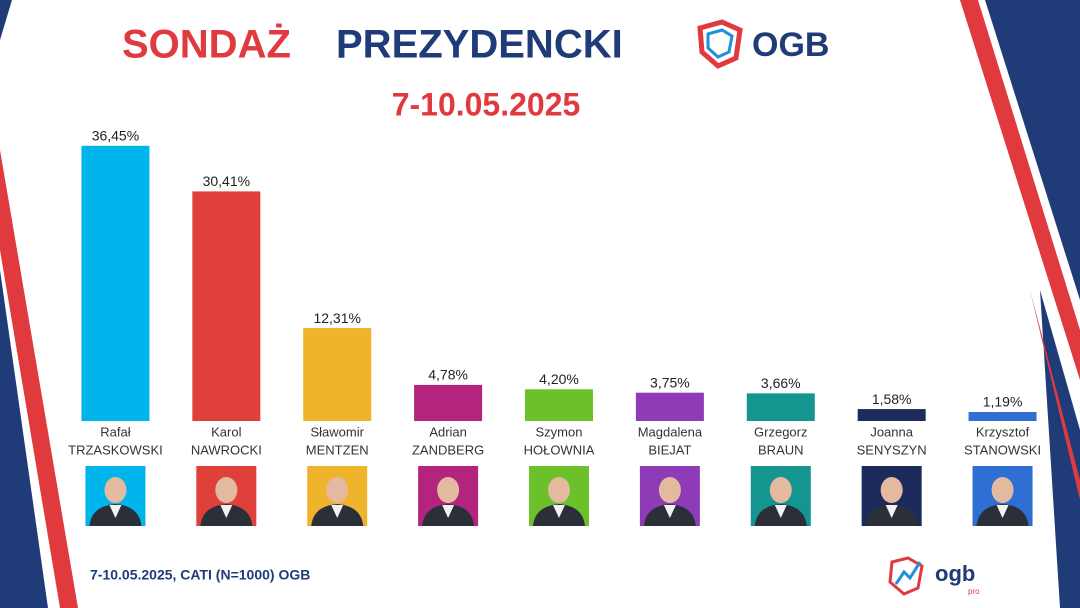 This screenshot has width=1080, height=608. Describe the element at coordinates (669, 449) in the screenshot. I see `x-tick-label: BIEJAT` at that location.